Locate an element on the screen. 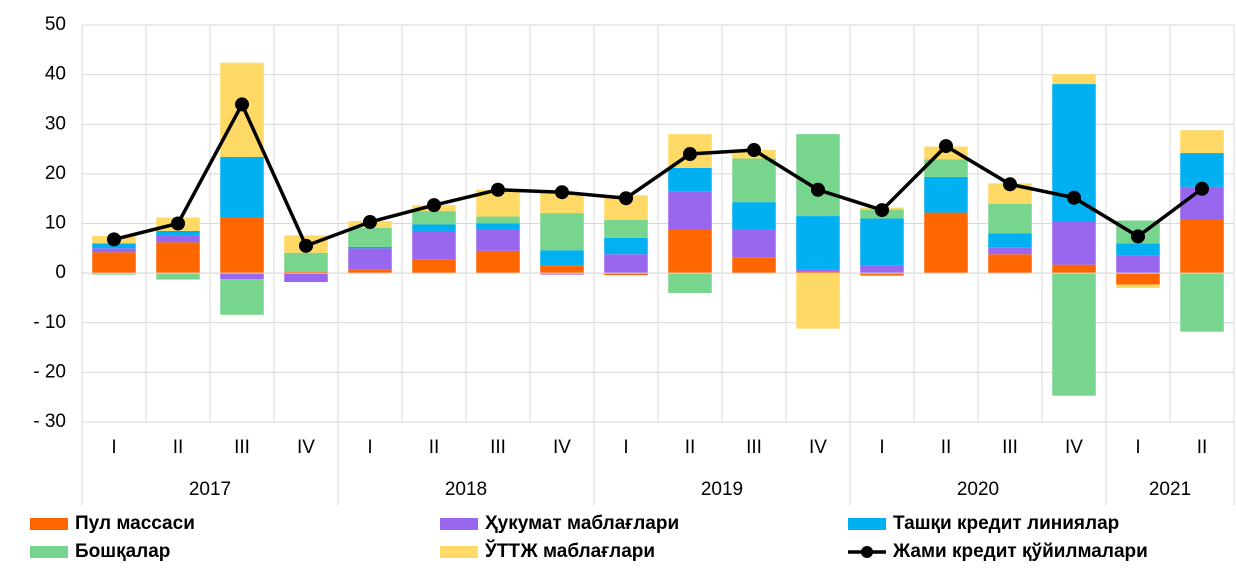 The height and width of the screenshot is (570, 1236). year-label: 2017 is located at coordinates (210, 489).